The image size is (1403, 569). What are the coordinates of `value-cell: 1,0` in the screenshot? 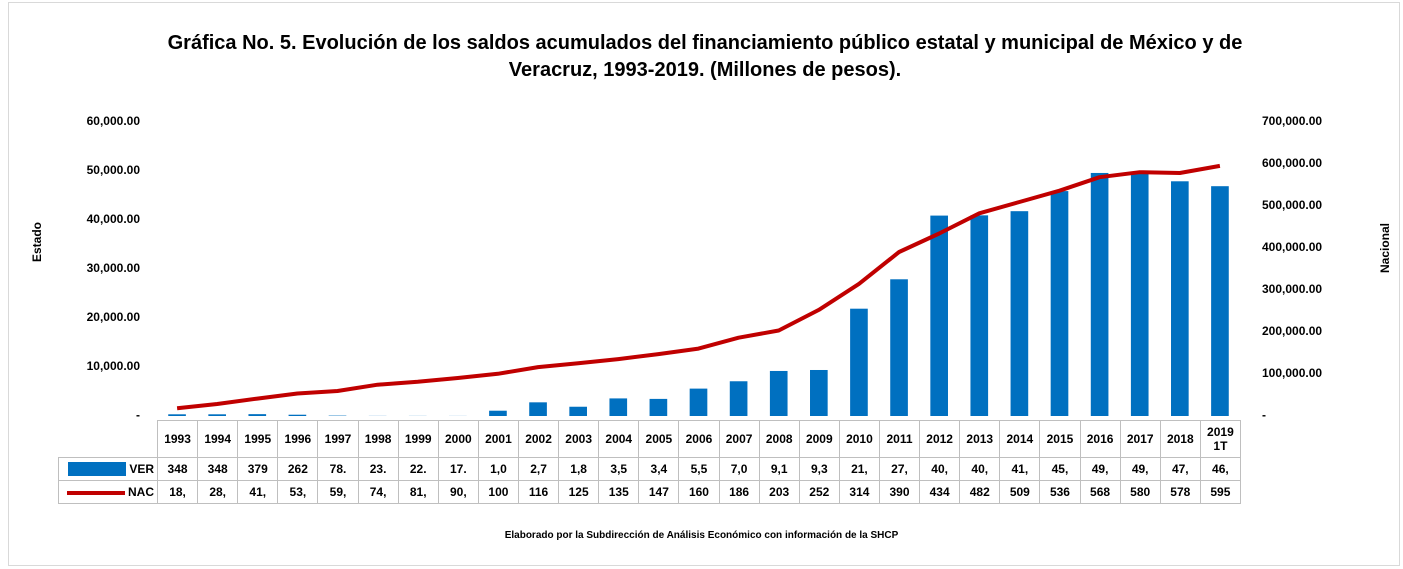 It's located at (498, 469).